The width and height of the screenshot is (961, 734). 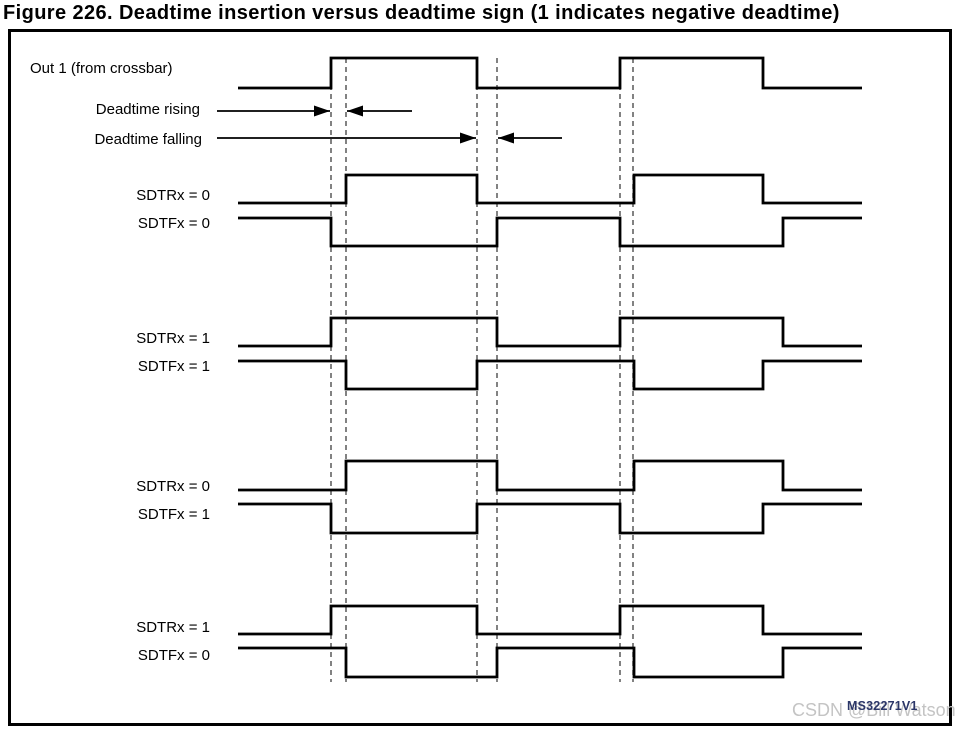 I want to click on deadtime-rising-label: Deadtime rising, so click(x=147, y=109).